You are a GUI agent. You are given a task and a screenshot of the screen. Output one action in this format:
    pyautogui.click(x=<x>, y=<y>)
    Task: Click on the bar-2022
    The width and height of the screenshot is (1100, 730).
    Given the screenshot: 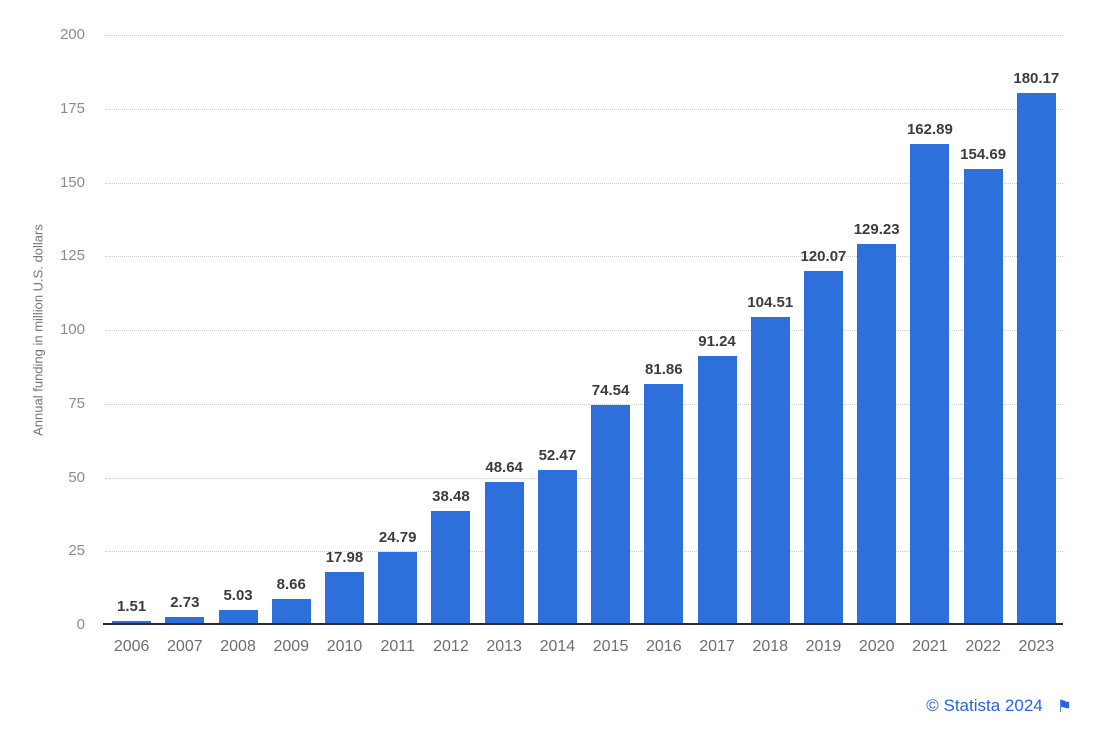 What is the action you would take?
    pyautogui.click(x=983, y=397)
    